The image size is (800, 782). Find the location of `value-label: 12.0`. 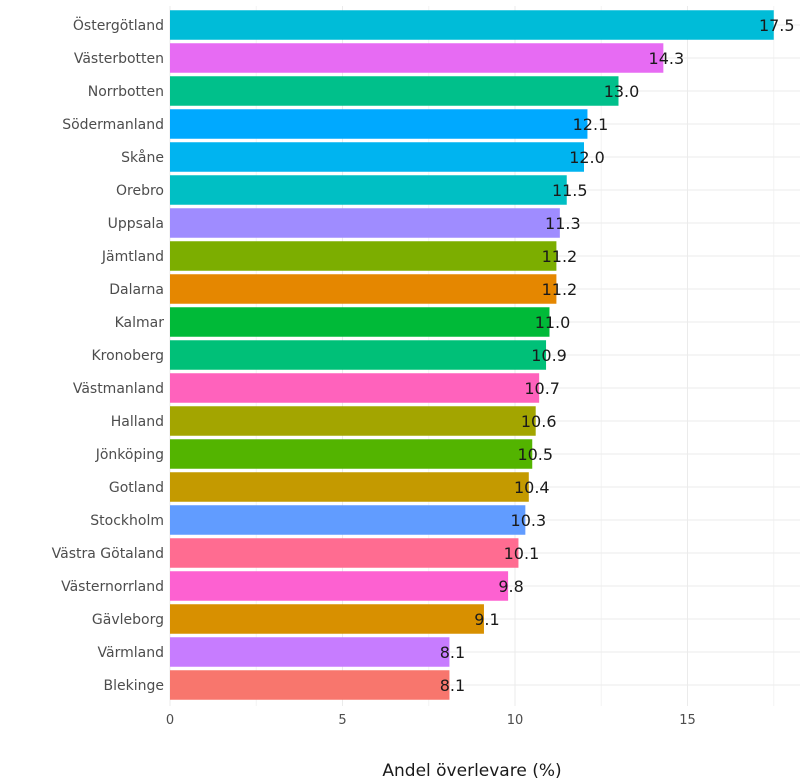

value-label: 12.0 is located at coordinates (587, 157).